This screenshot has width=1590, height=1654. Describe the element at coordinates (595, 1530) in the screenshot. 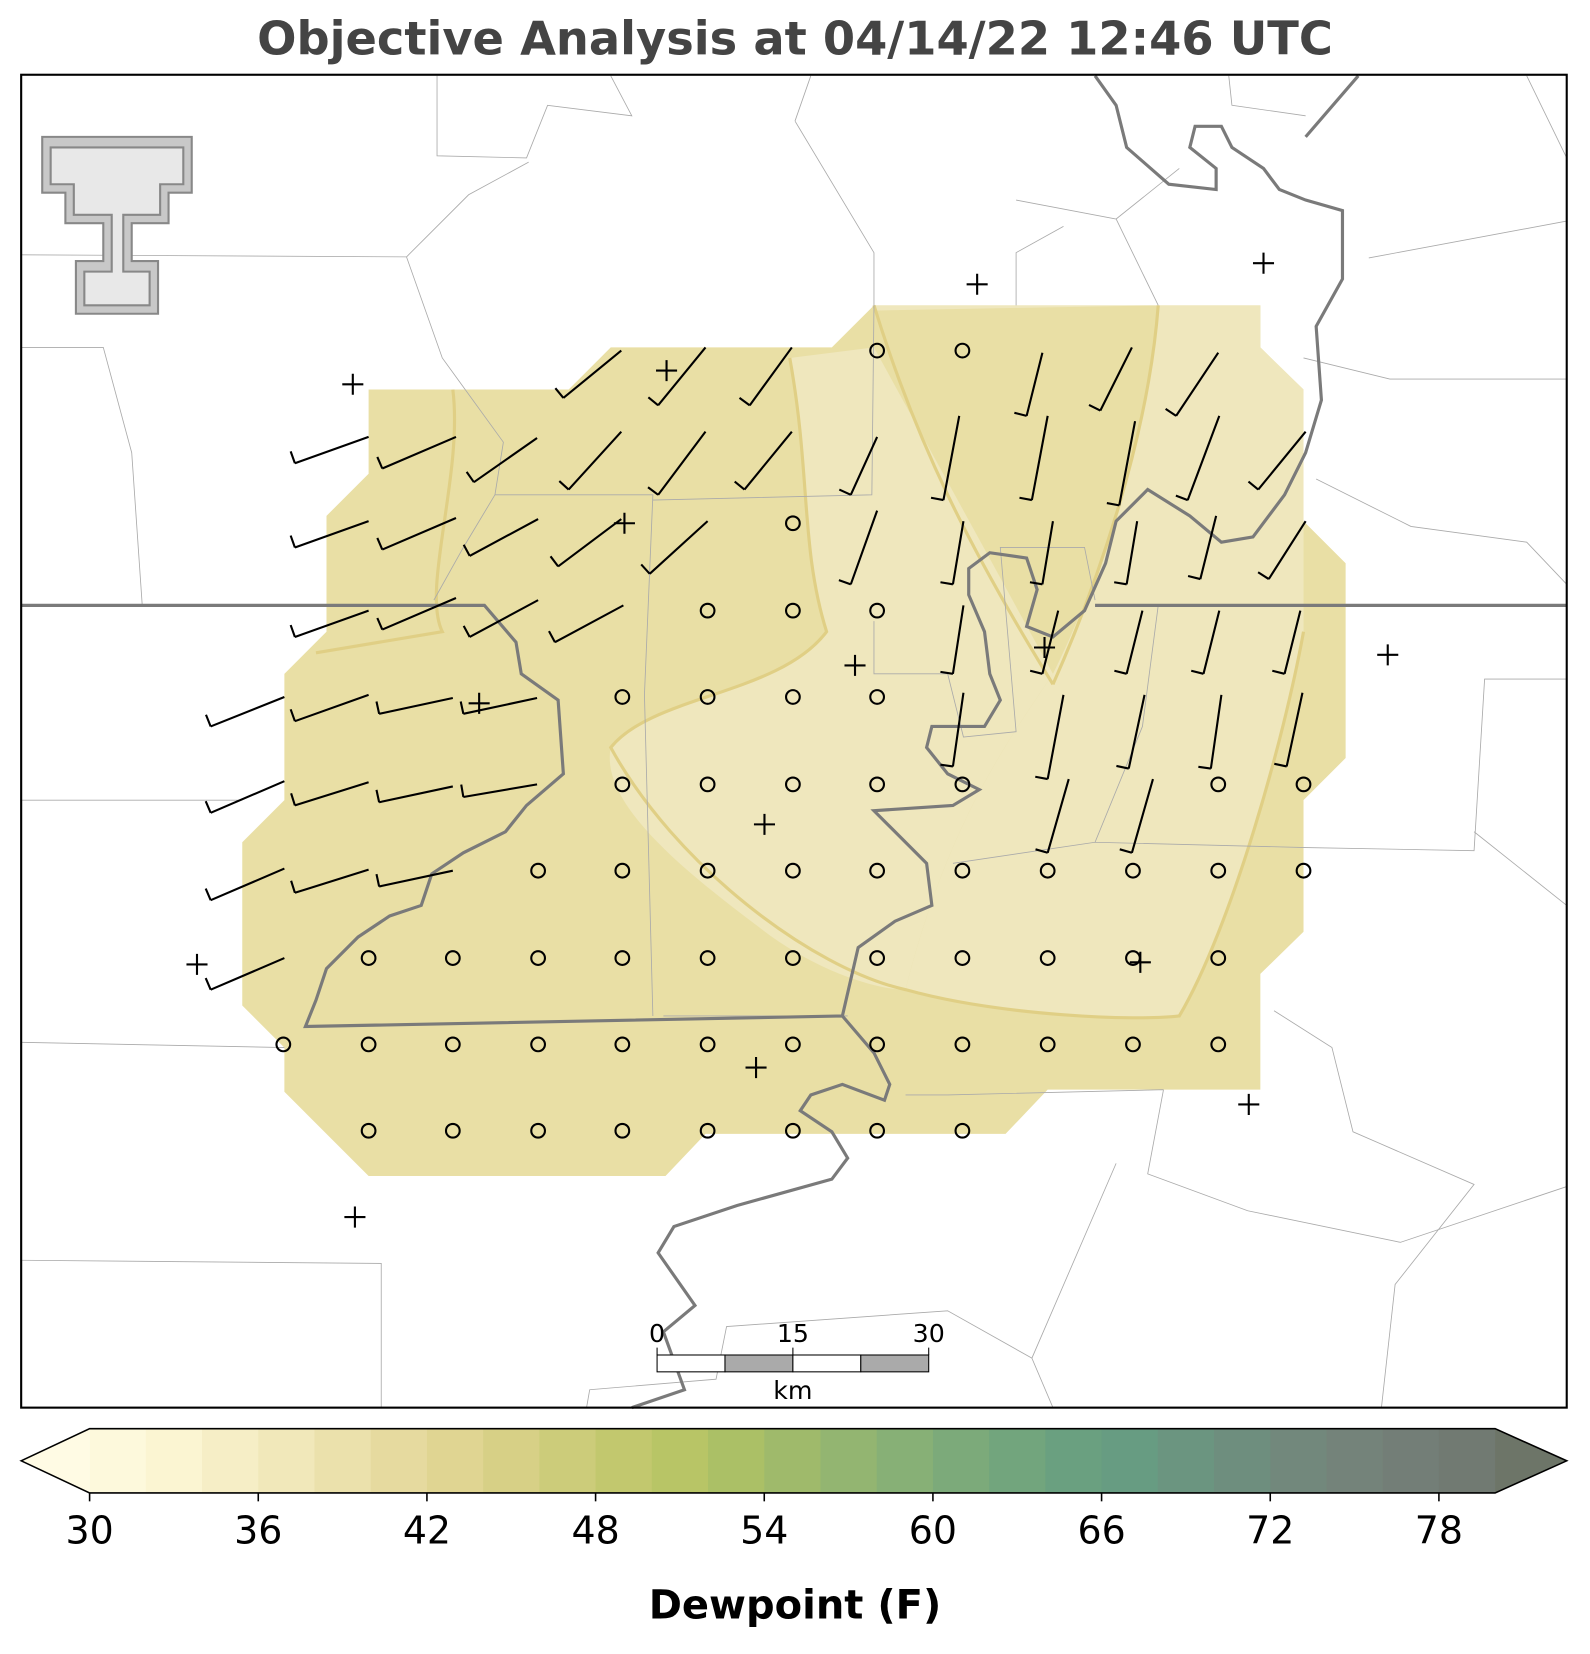

I see `colorbar-tick-label: 48` at that location.